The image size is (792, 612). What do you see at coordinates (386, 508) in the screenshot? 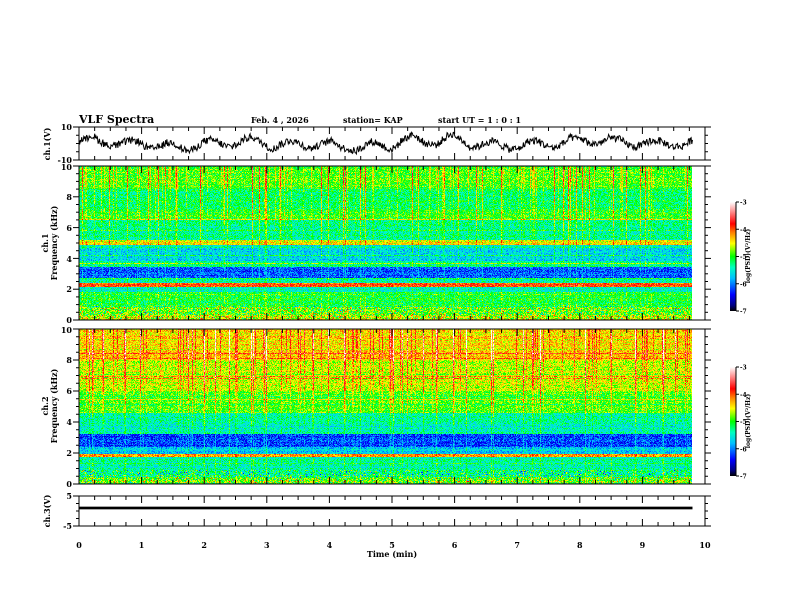
I see `ch3-waveform-band` at bounding box center [386, 508].